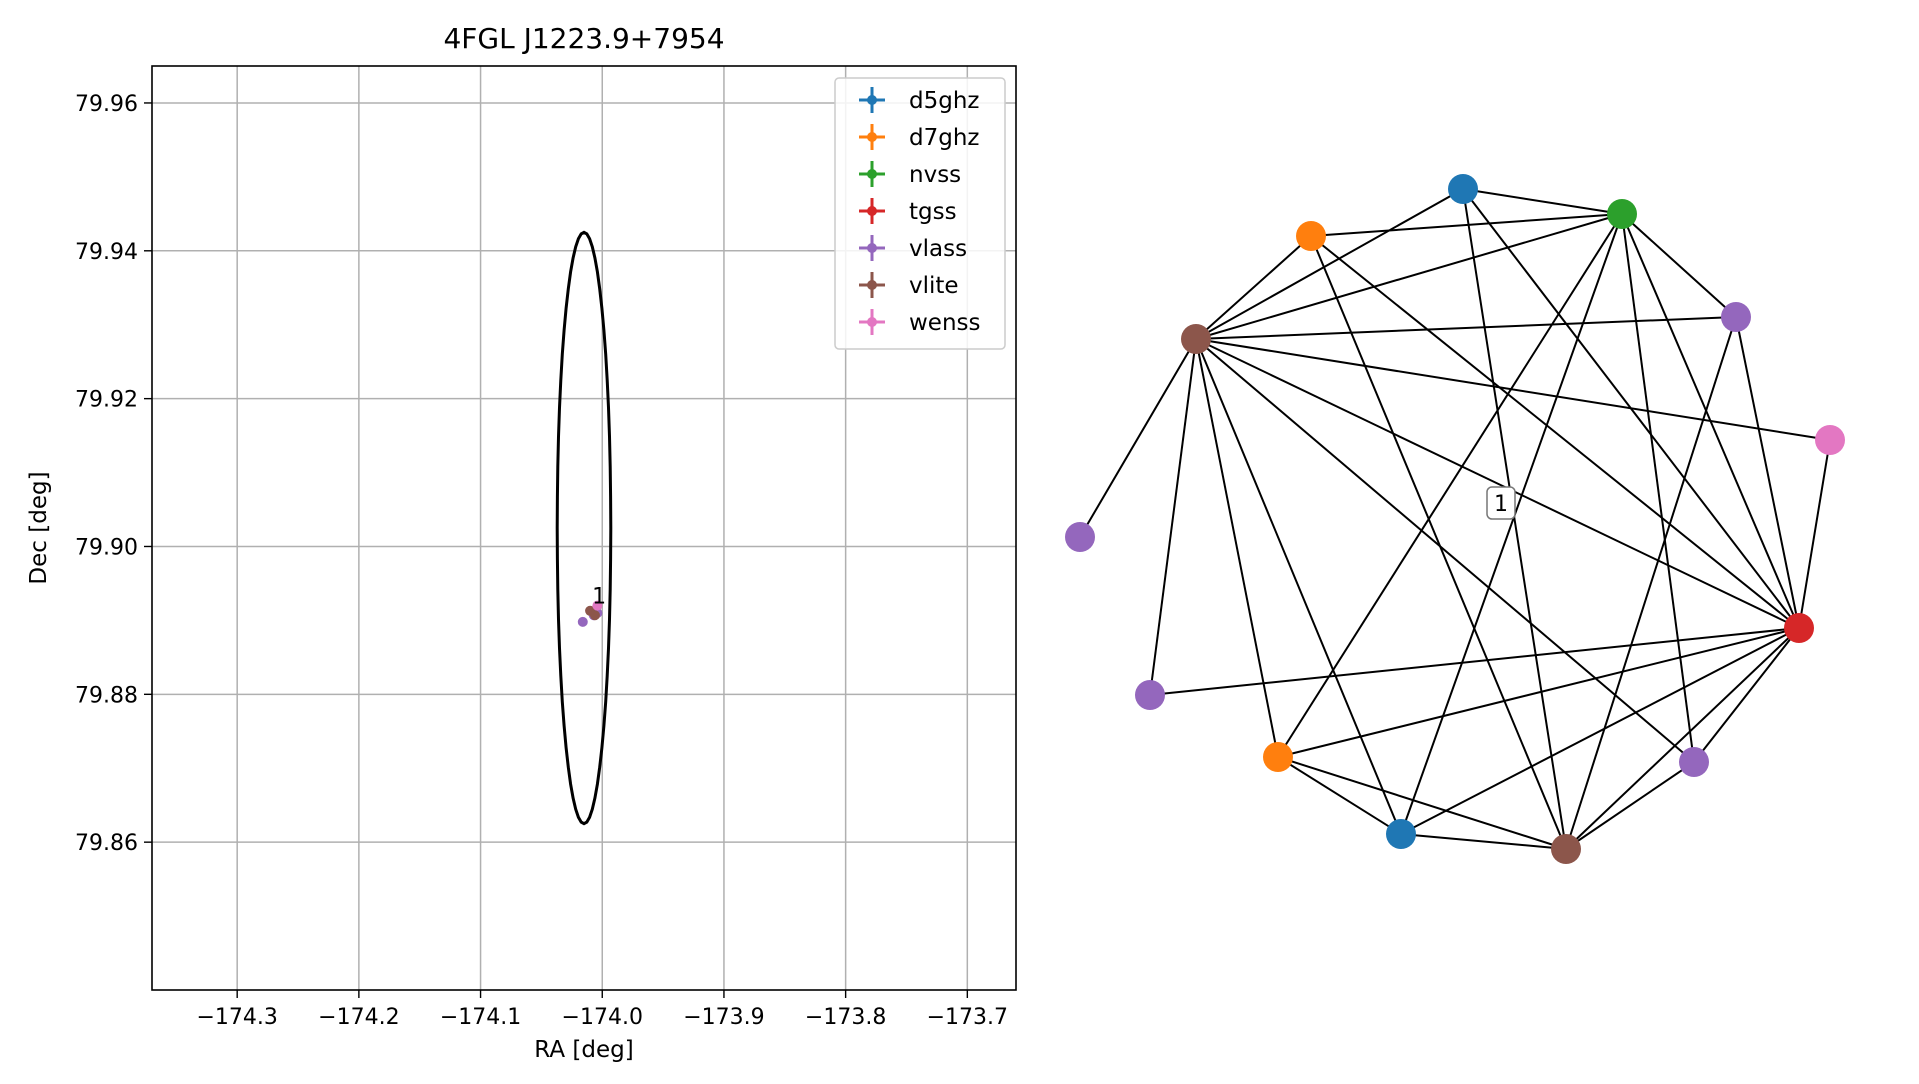  What do you see at coordinates (106, 400) in the screenshot?
I see `y-tick-label: 79.92` at bounding box center [106, 400].